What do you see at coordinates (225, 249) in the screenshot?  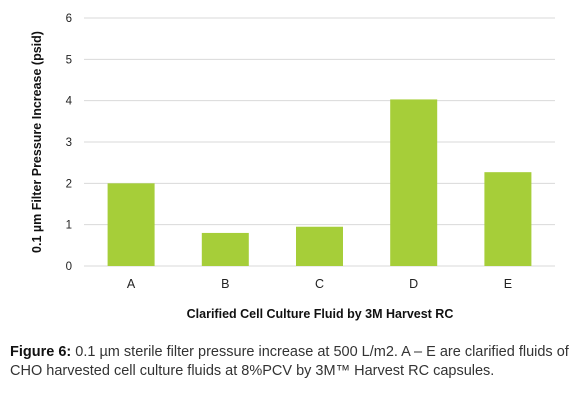 I see `bar-B` at bounding box center [225, 249].